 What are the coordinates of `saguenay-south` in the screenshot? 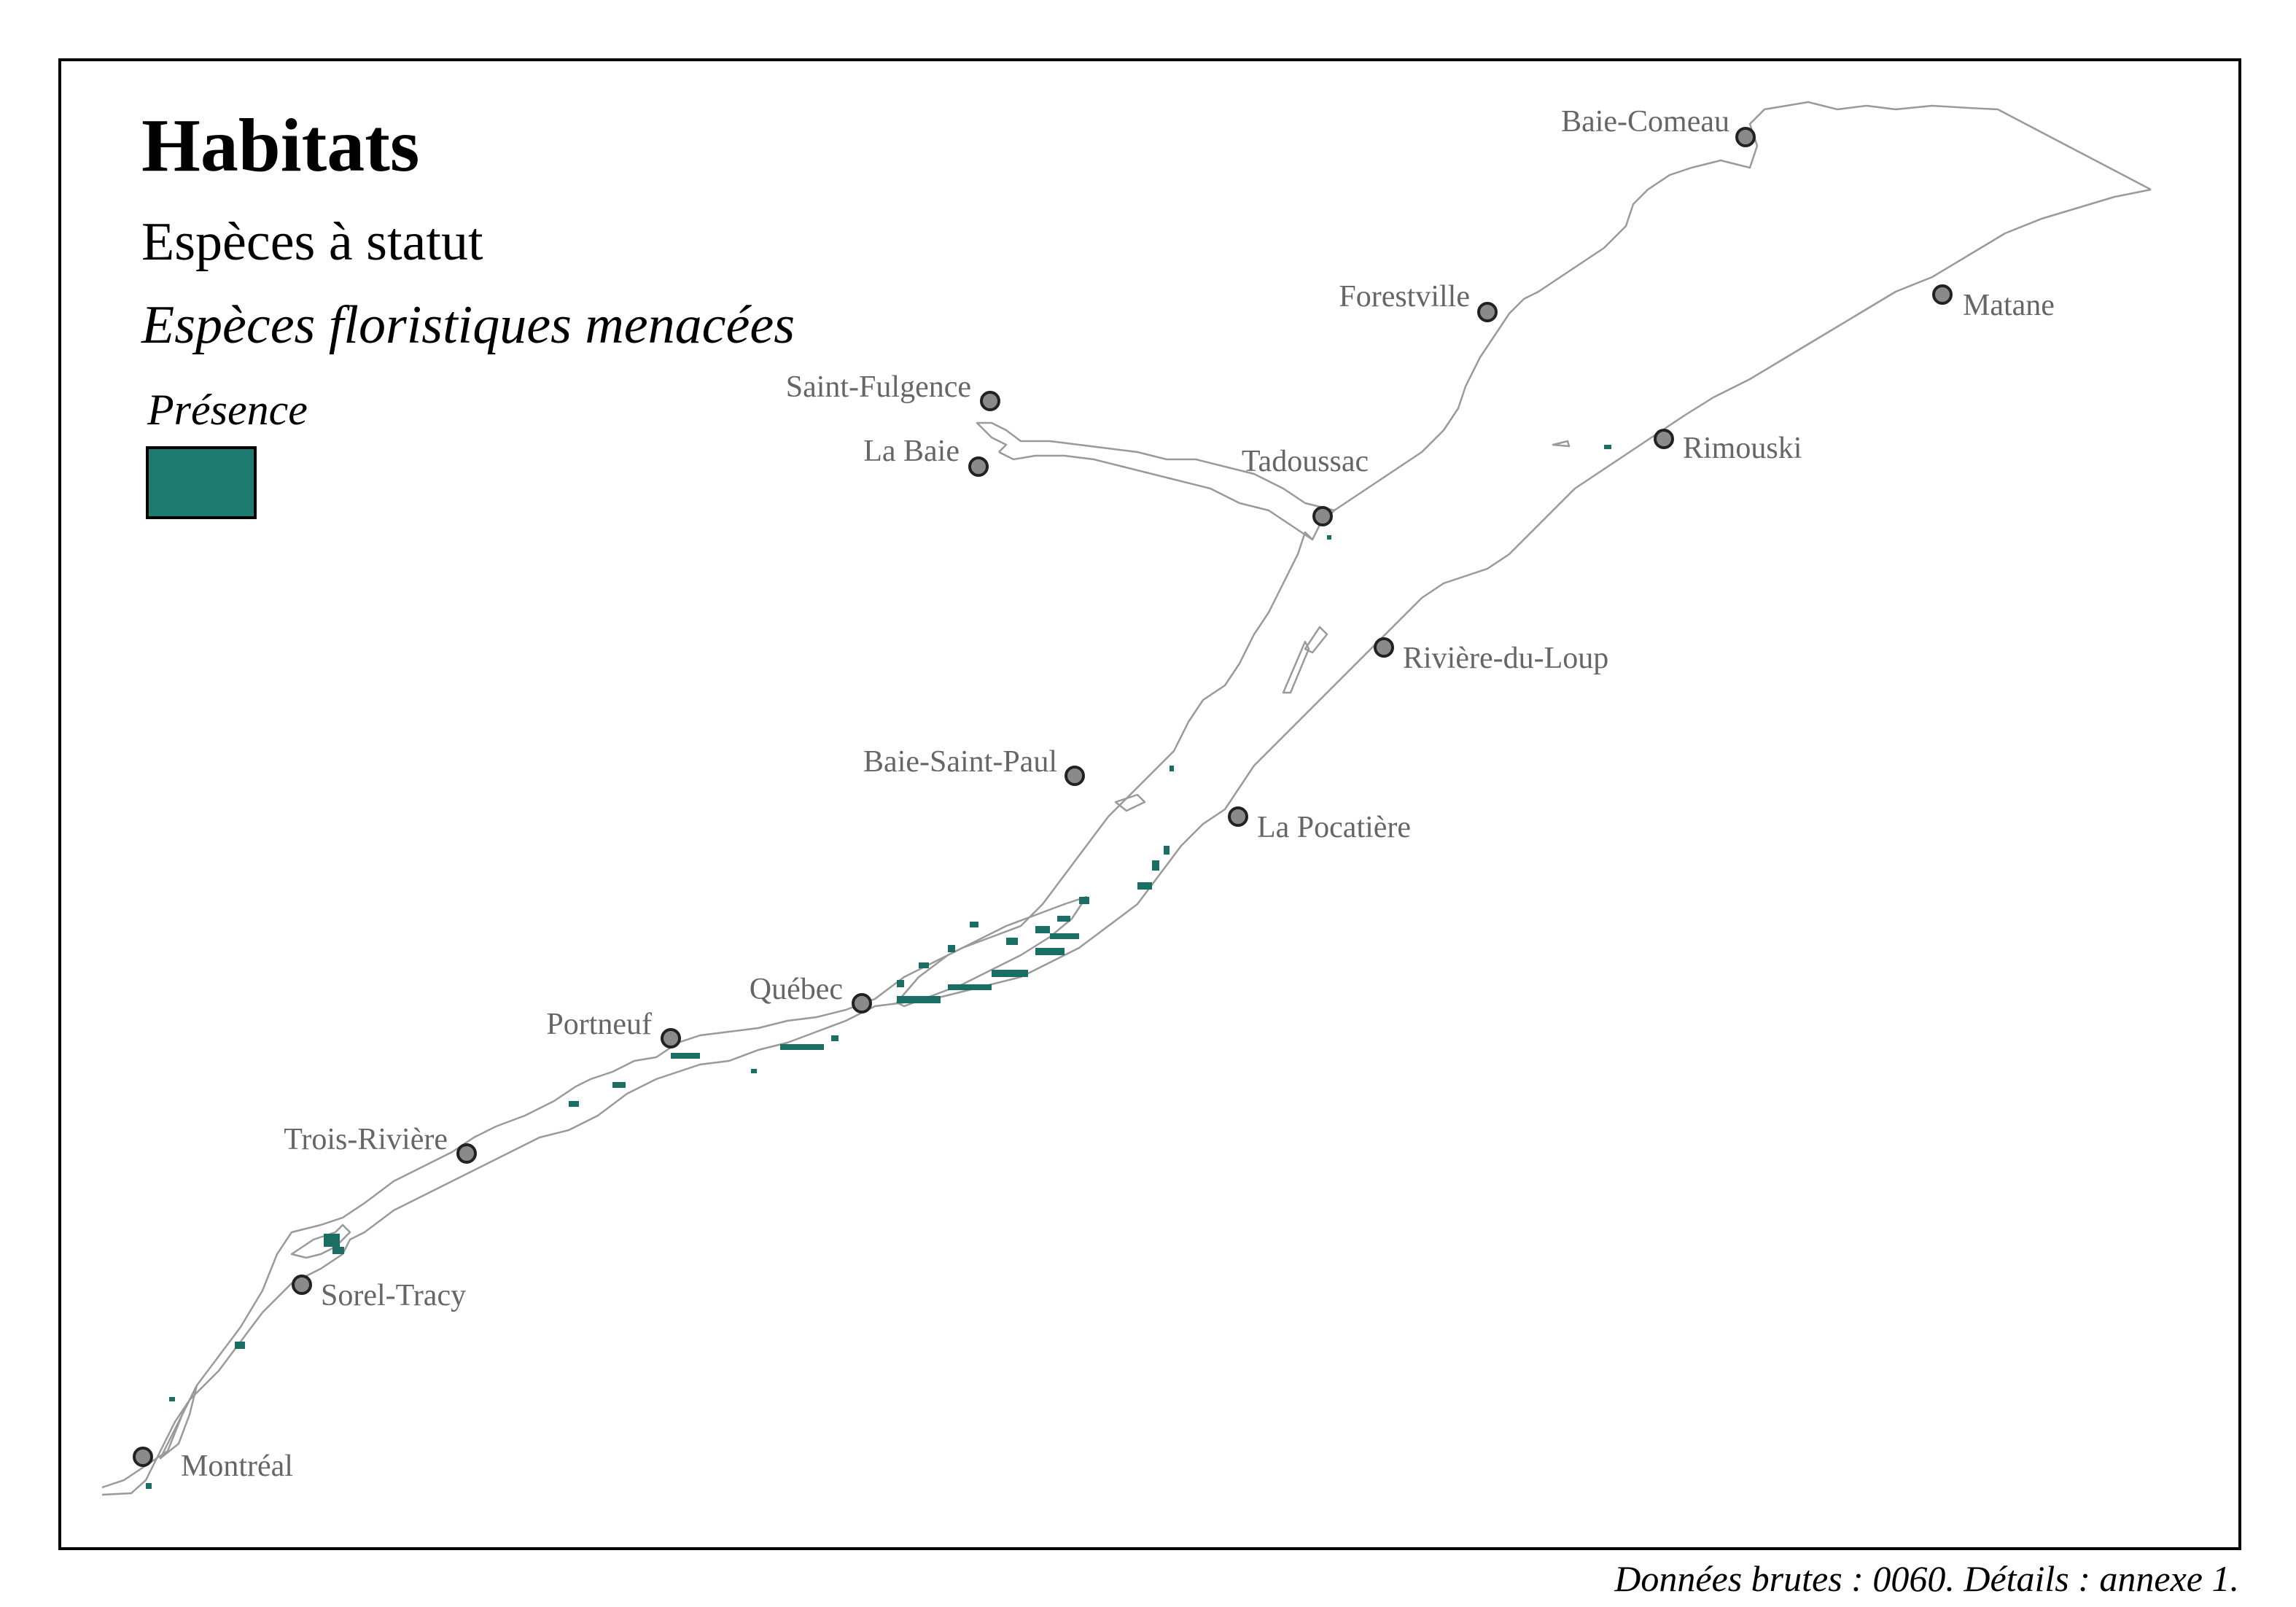 It's located at (1155, 496).